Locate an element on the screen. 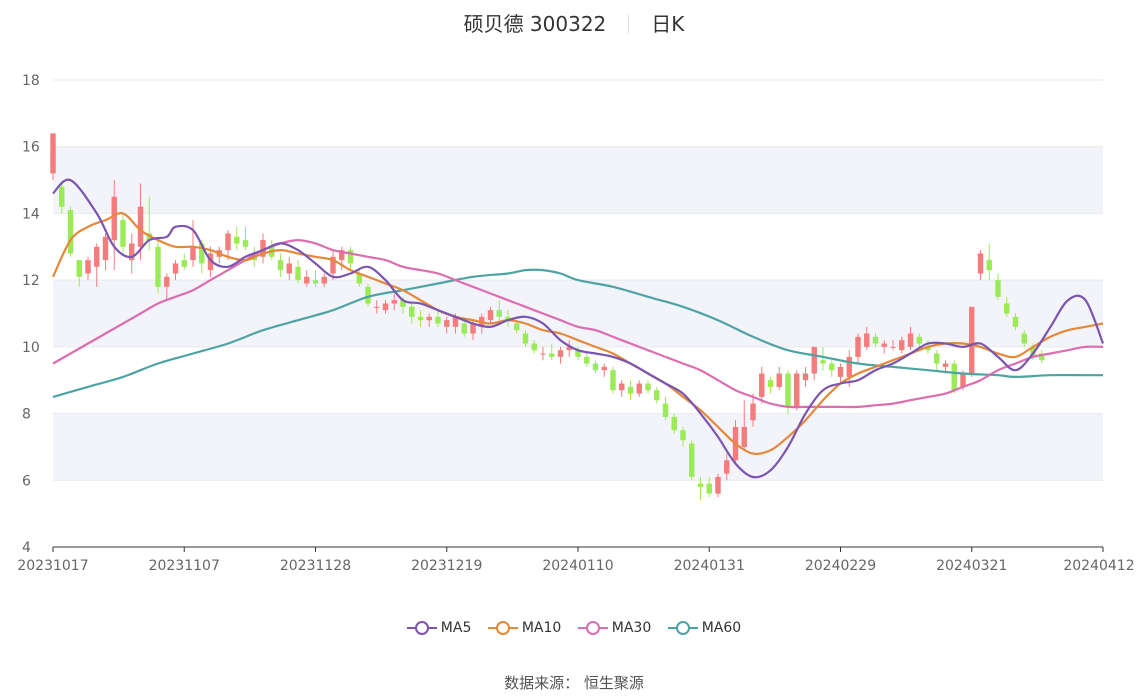 The height and width of the screenshot is (699, 1148). y-tick-label: 12 is located at coordinates (31, 281).